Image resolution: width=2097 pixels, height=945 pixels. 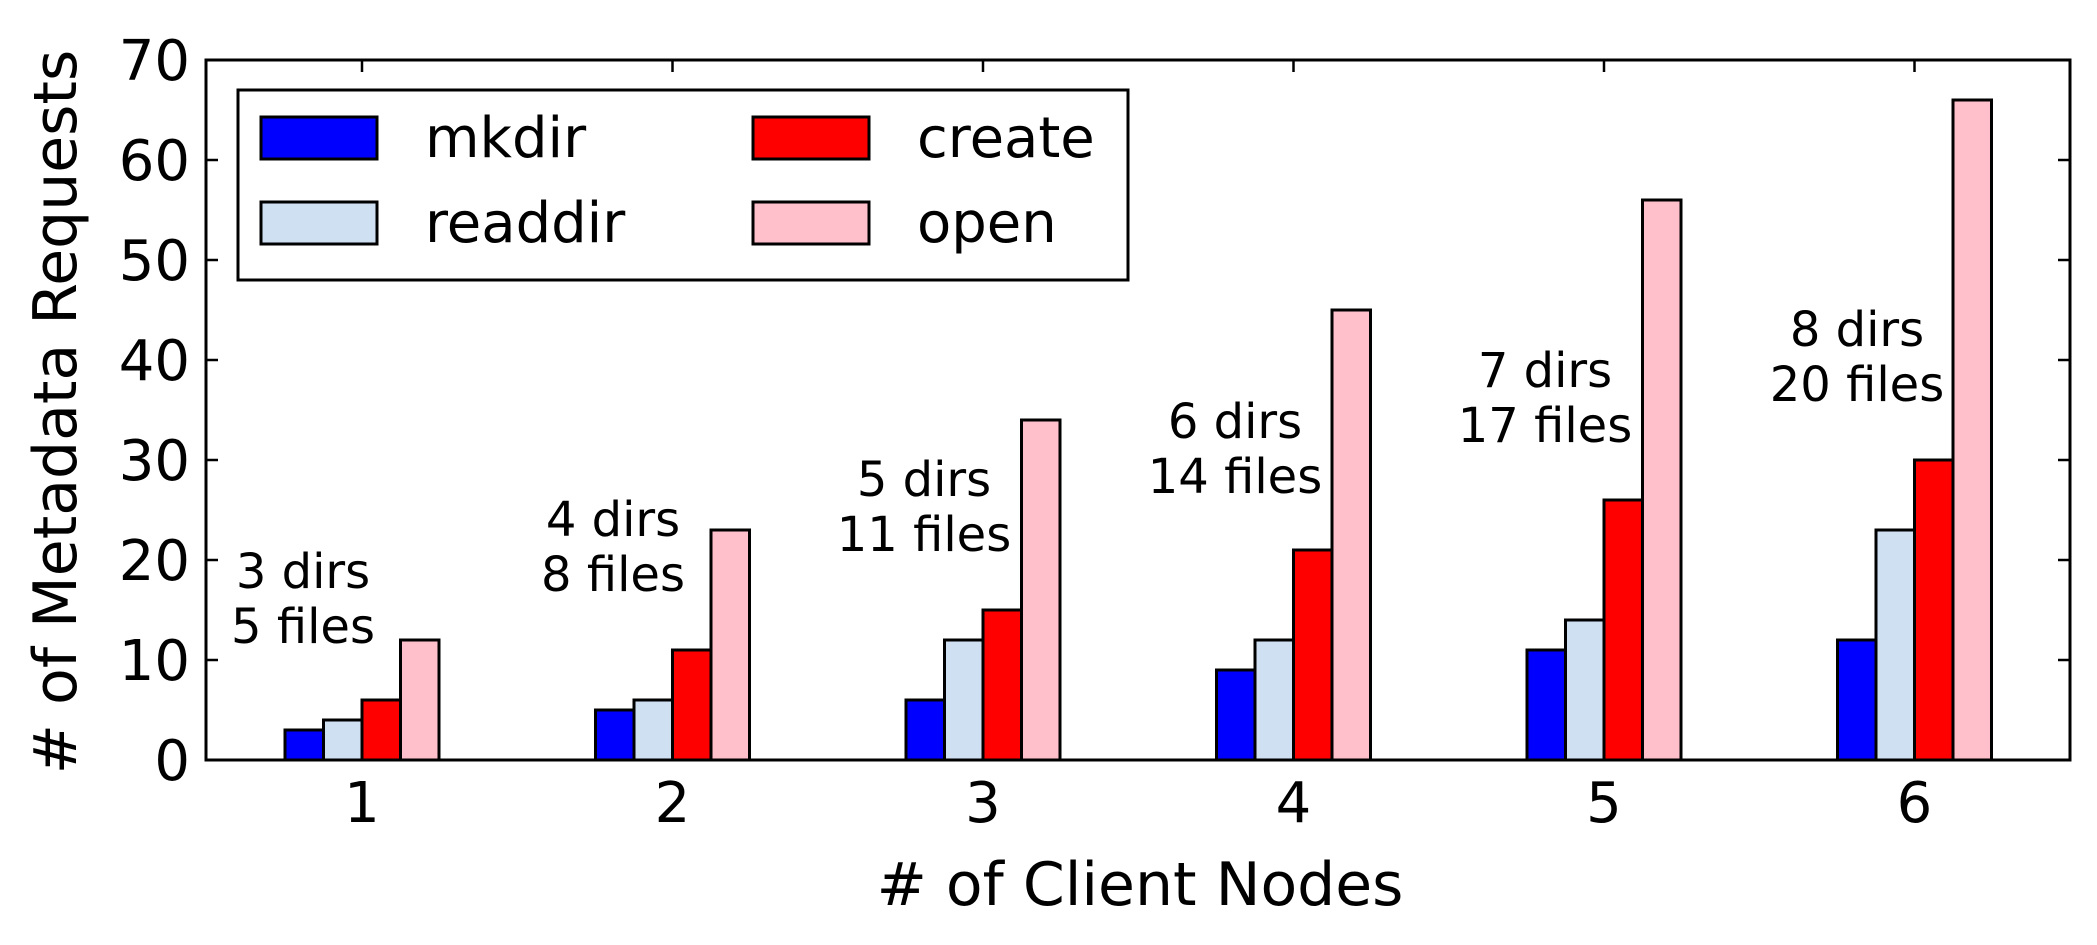 I want to click on legend-swatch-open, so click(x=811, y=223).